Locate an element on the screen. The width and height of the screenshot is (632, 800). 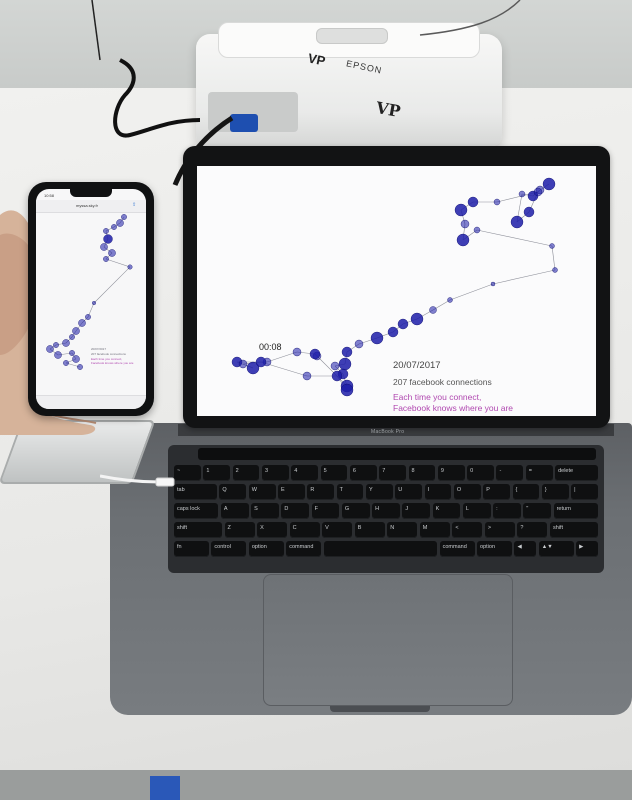
key--: ▶ is located at coordinates (587, 549).